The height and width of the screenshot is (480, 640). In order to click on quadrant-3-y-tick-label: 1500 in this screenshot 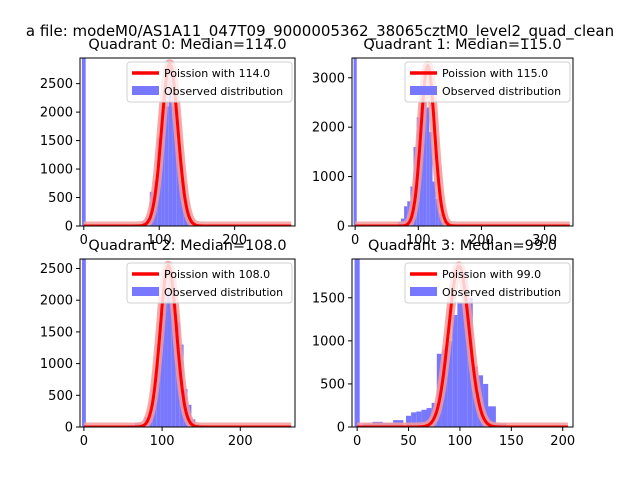, I will do `click(328, 298)`.